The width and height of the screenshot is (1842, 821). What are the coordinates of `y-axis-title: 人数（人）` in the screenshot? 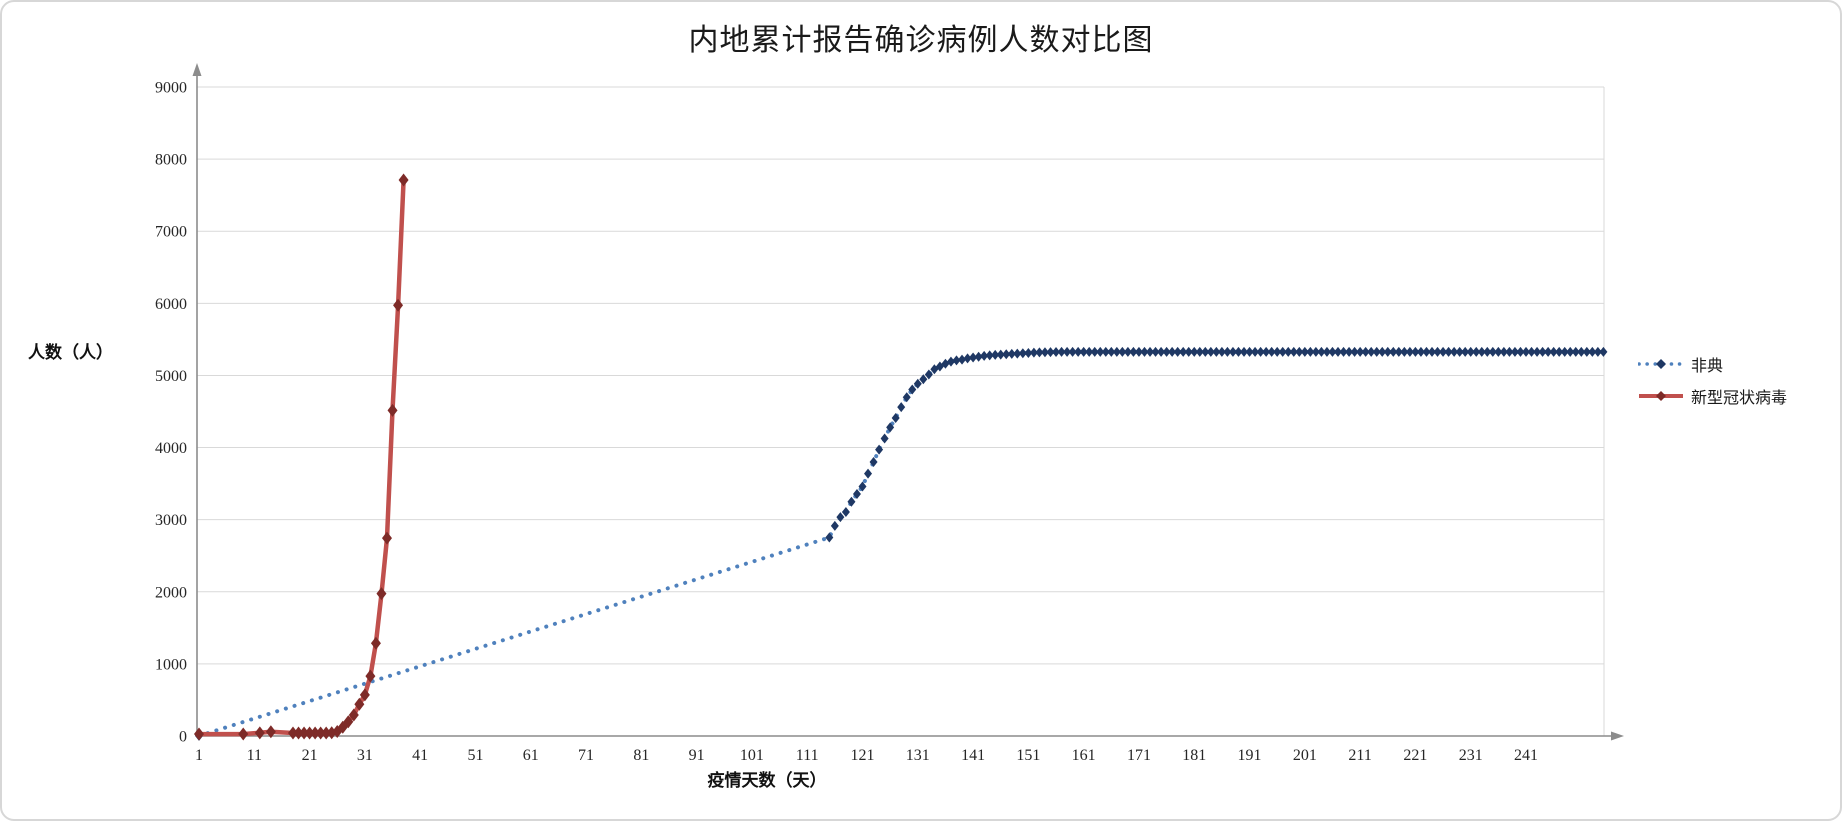 It's located at (70, 352).